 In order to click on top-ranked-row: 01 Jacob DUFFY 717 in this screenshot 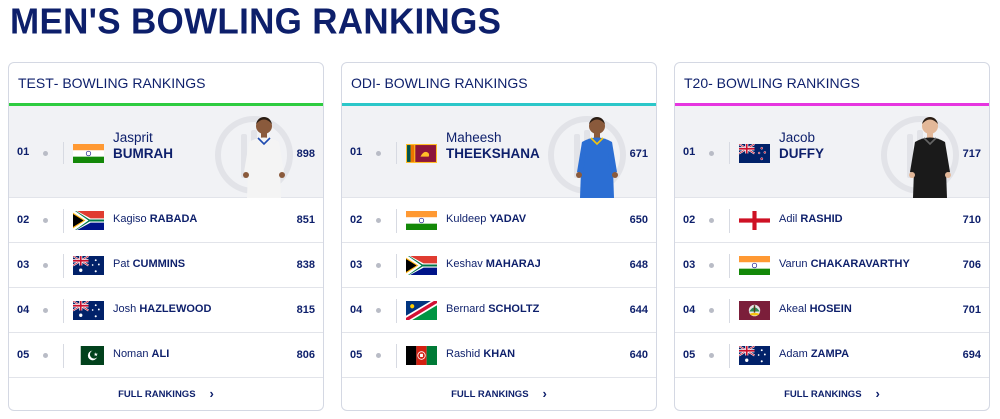, I will do `click(832, 152)`.